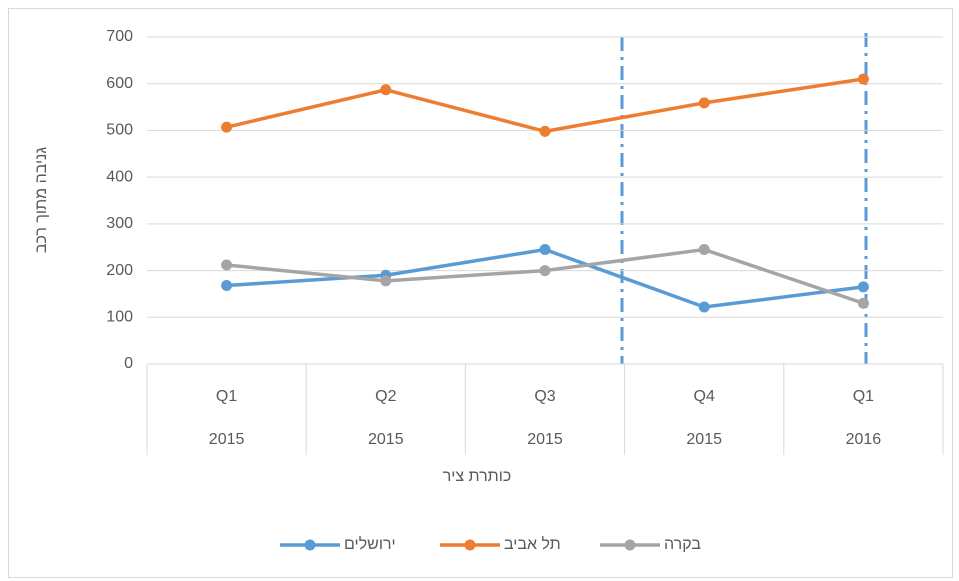 This screenshot has width=959, height=581. I want to click on y-tick-label: 300, so click(119, 223).